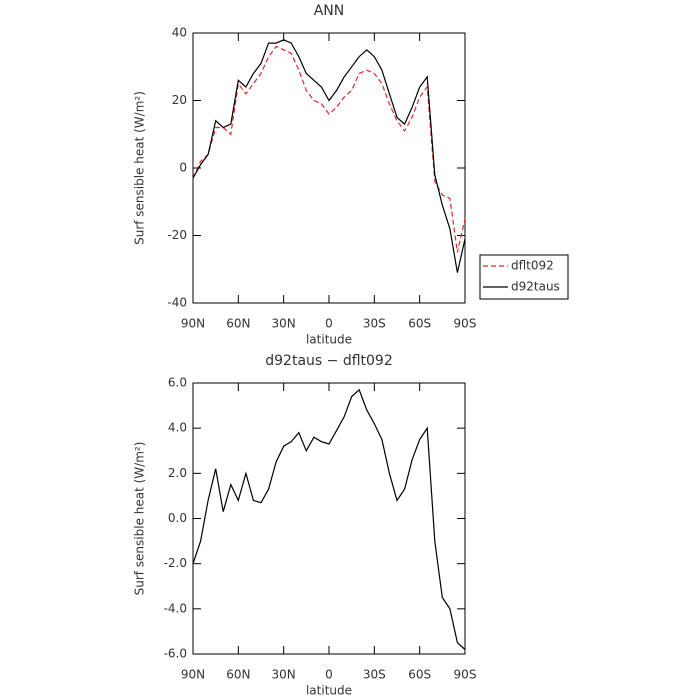 The image size is (700, 700). Describe the element at coordinates (524, 277) in the screenshot. I see `legend-box` at that location.